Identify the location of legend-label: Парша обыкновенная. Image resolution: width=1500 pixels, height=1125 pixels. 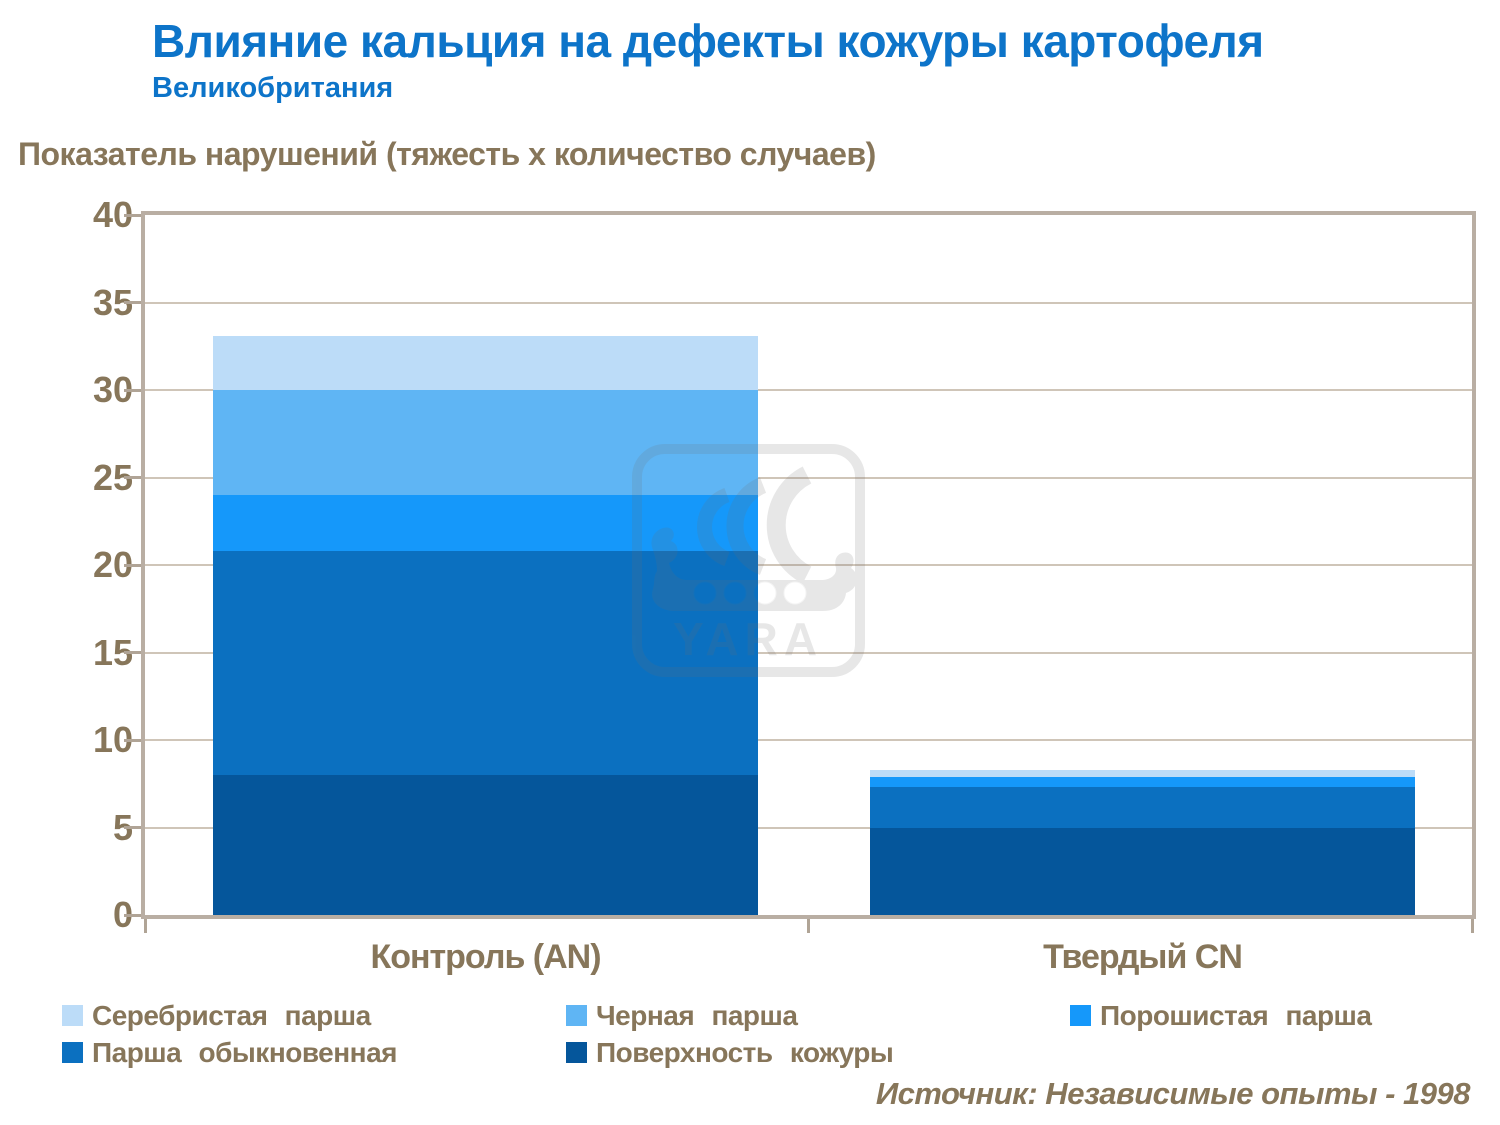
(244, 1052).